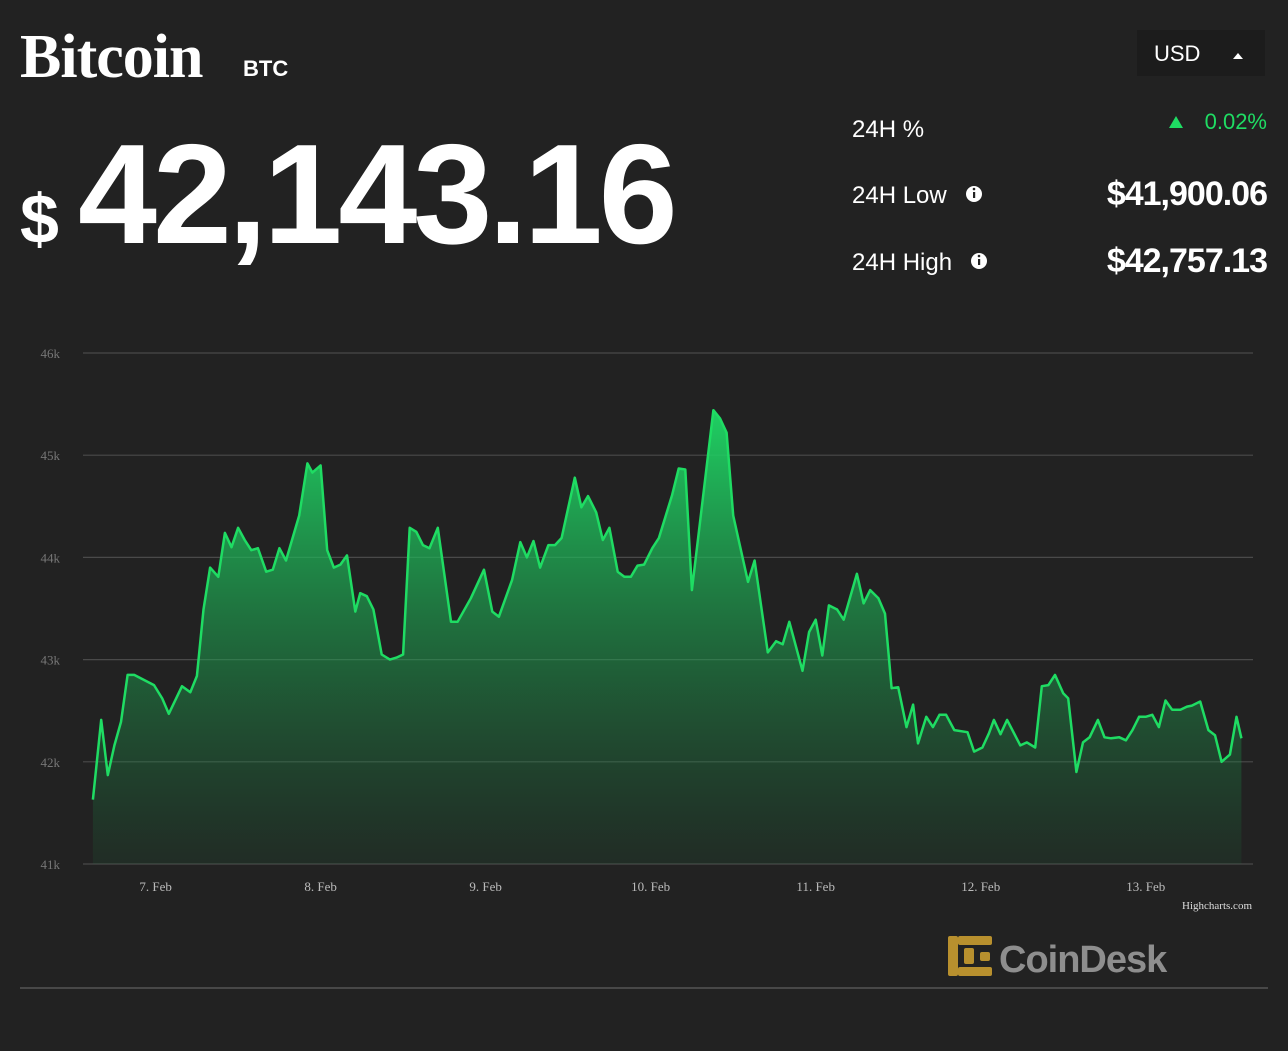 Image resolution: width=1288 pixels, height=1051 pixels. Describe the element at coordinates (1236, 121) in the screenshot. I see `stat-change: 0.02%` at that location.